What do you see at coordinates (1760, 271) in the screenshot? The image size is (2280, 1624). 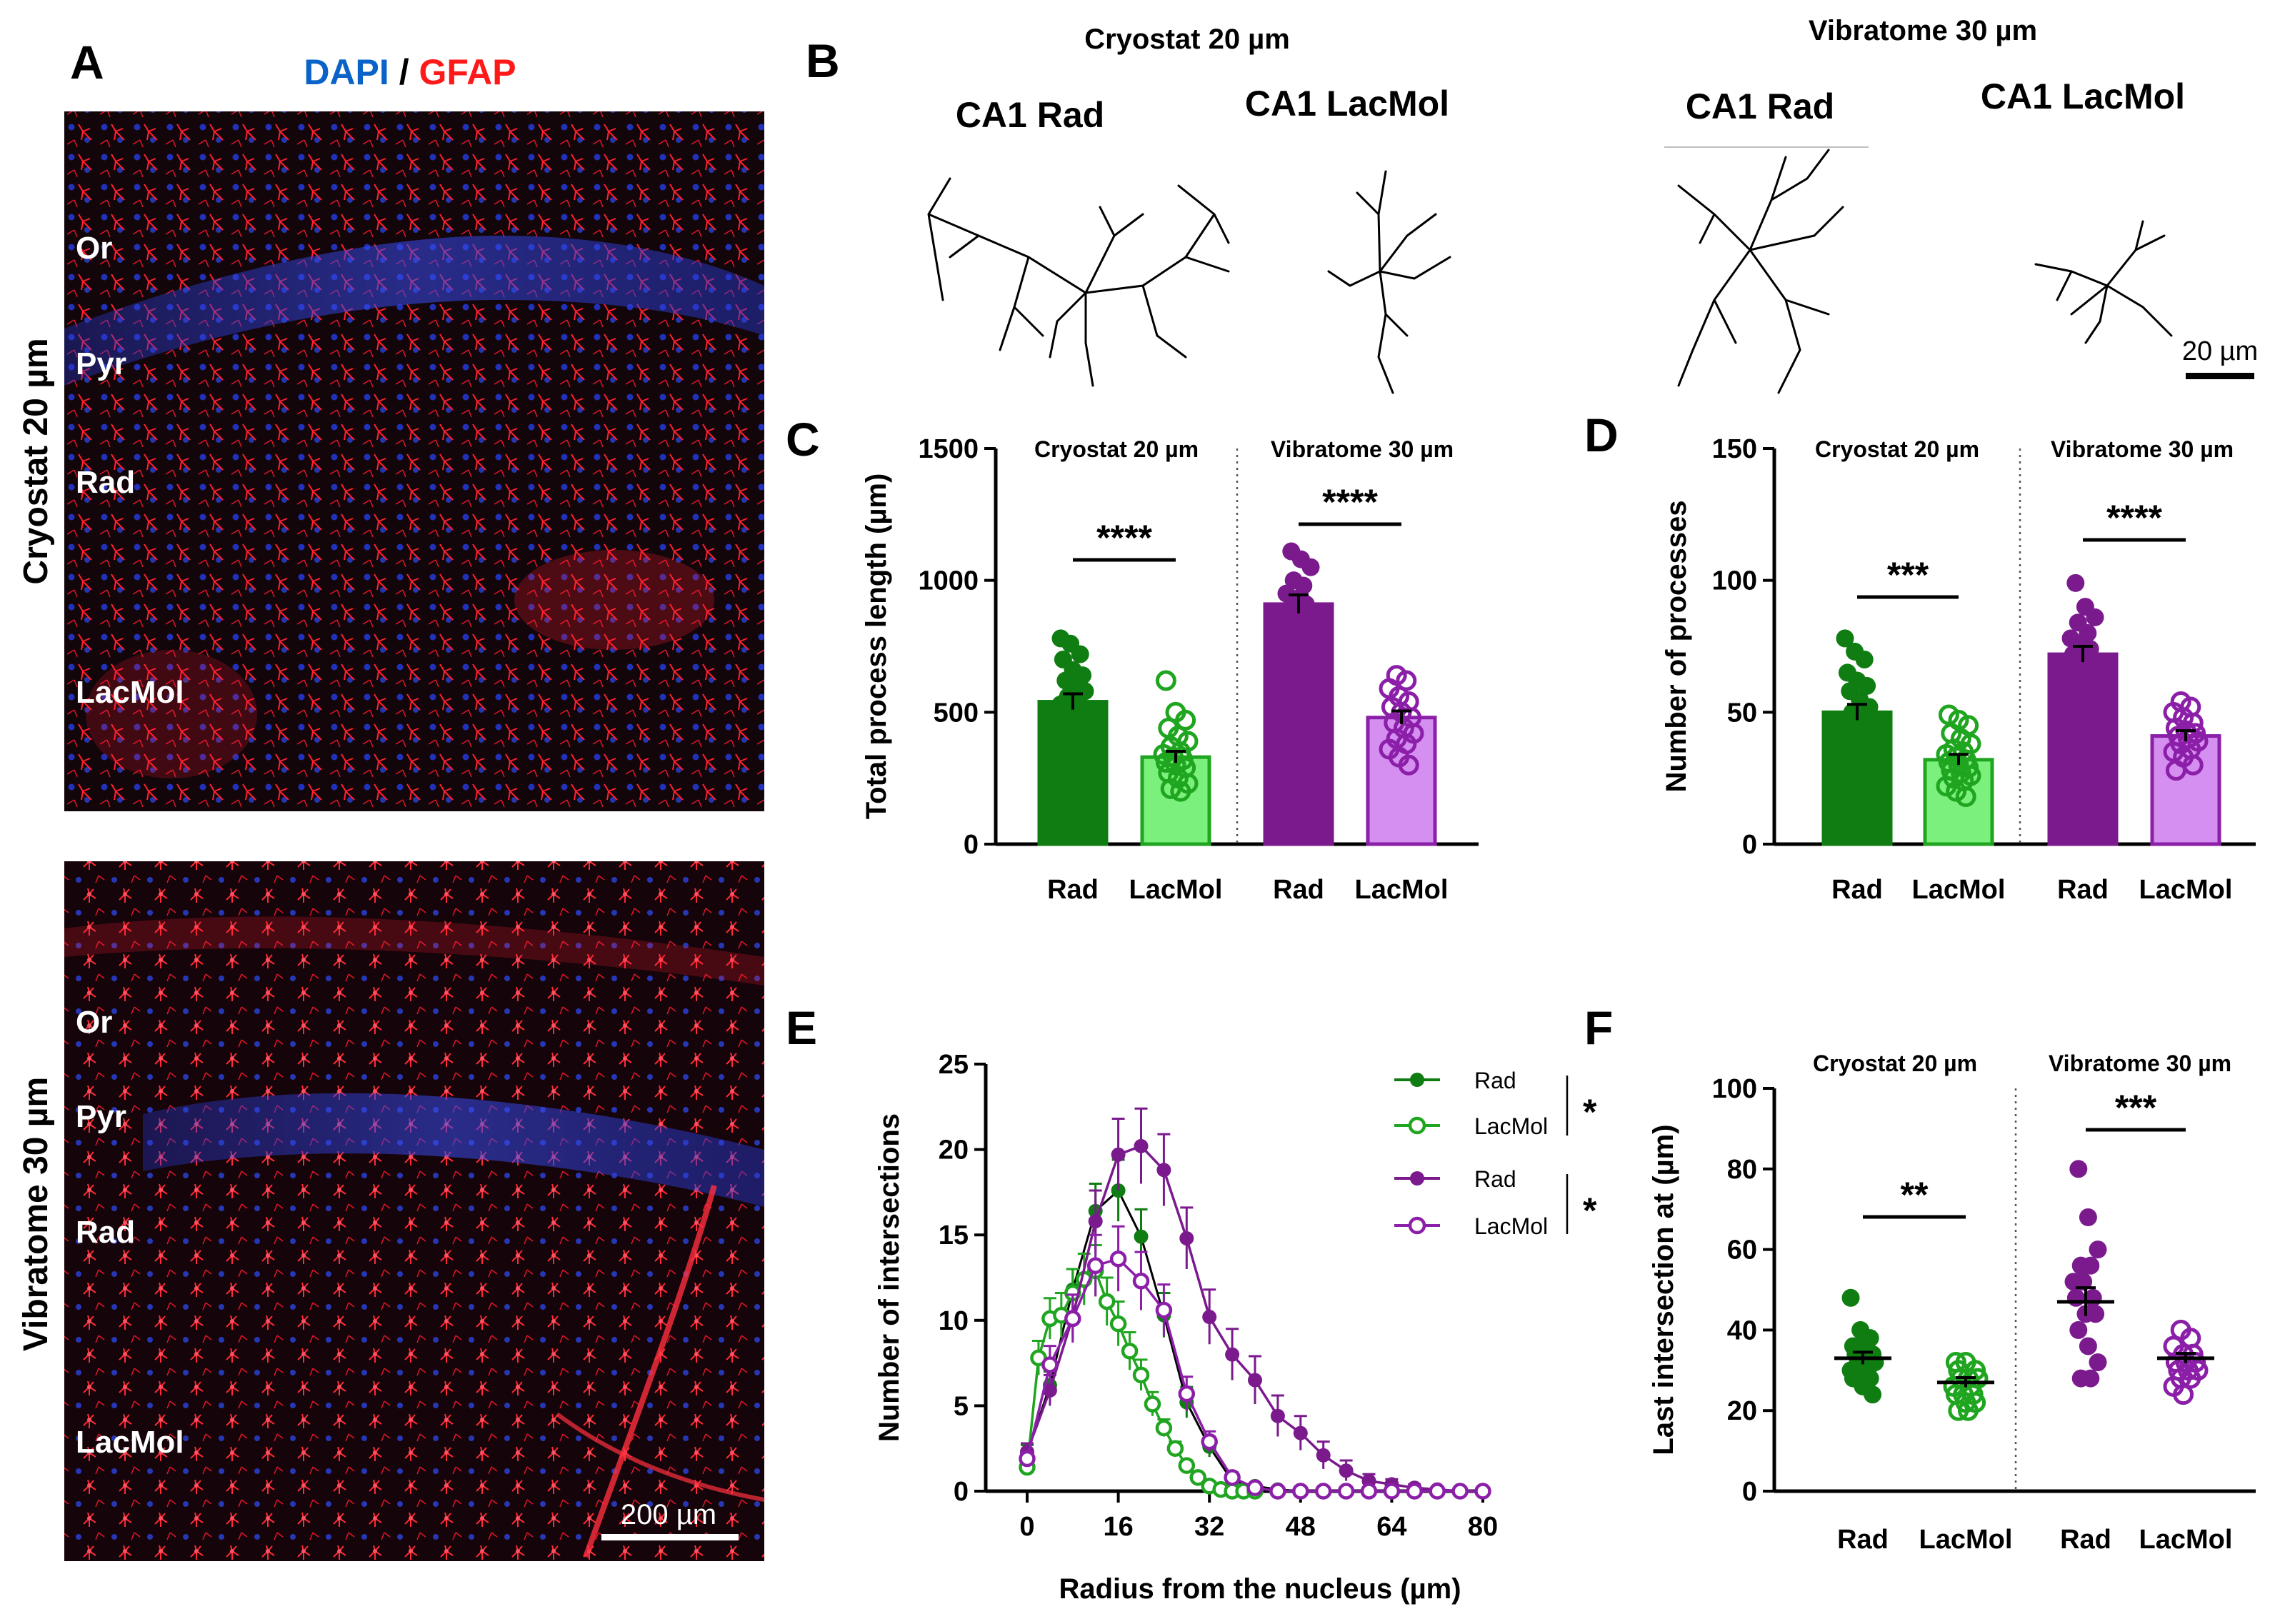 I see `astrocyte-tracing-vibratome-rad` at bounding box center [1760, 271].